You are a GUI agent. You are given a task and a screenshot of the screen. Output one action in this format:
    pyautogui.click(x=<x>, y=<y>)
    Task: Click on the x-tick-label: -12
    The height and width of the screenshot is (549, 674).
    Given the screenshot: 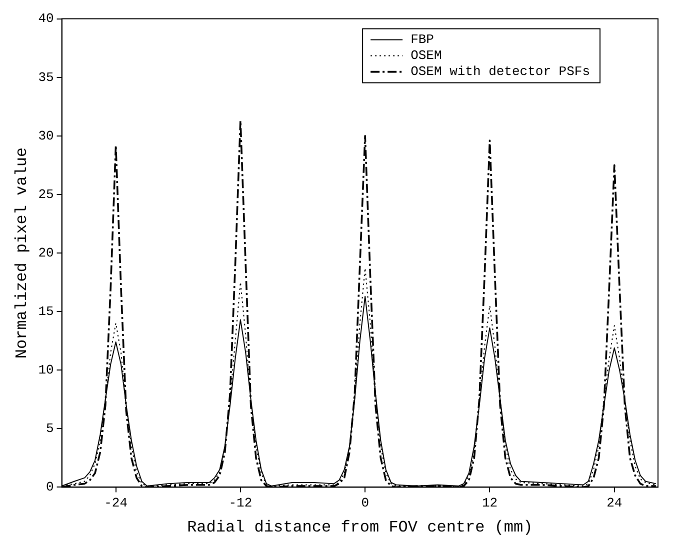 What is the action you would take?
    pyautogui.click(x=240, y=502)
    